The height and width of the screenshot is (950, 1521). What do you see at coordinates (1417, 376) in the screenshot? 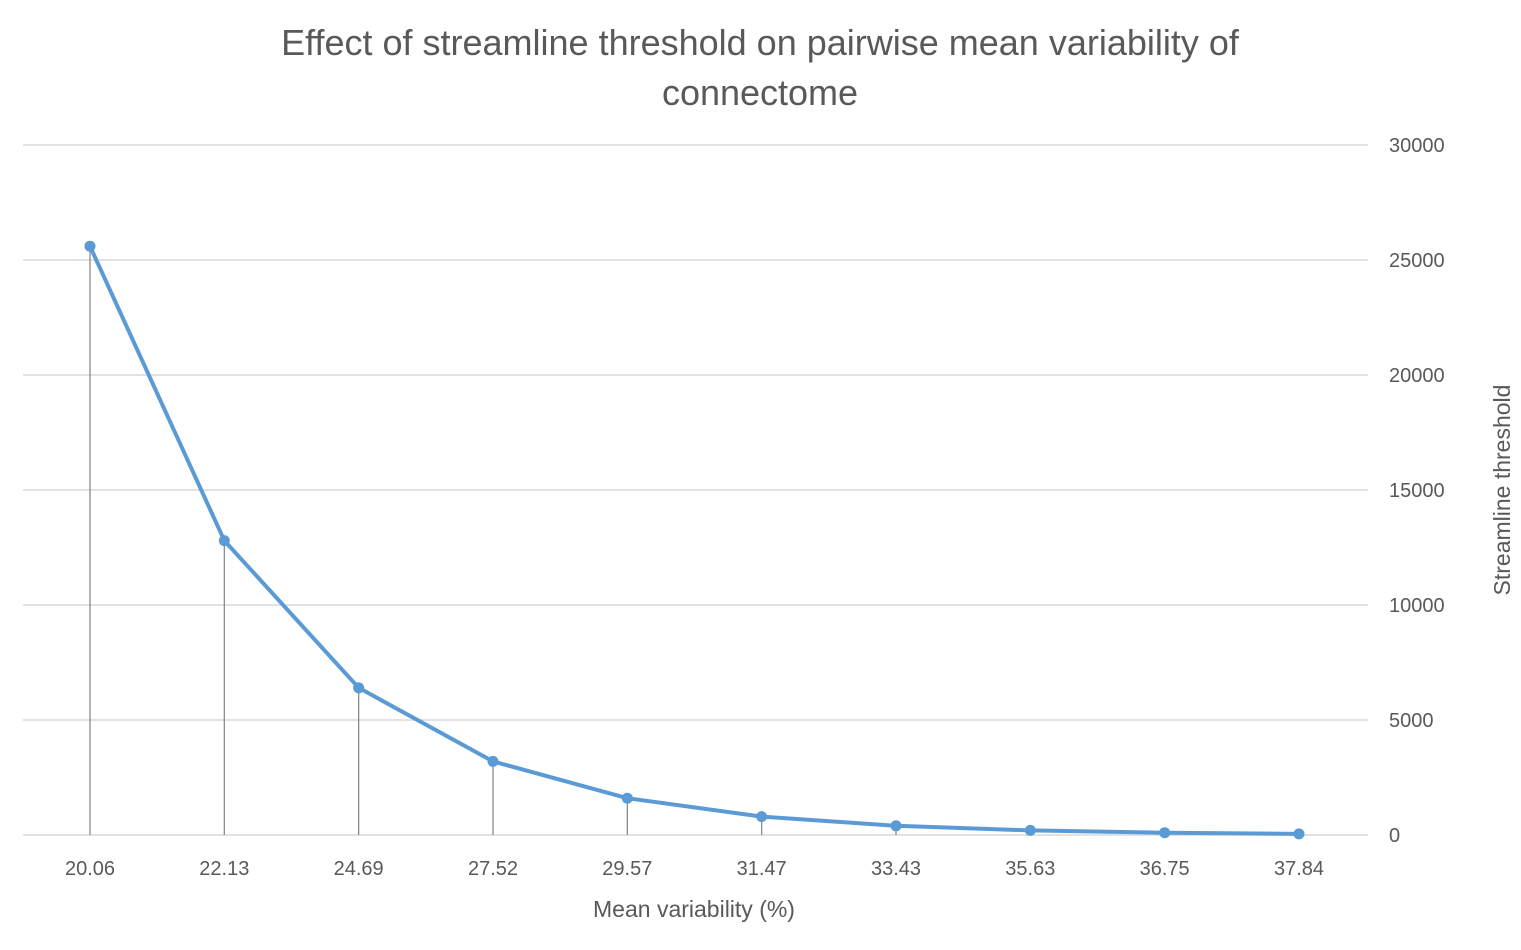
I see `y-tick-label: 20000` at bounding box center [1417, 376].